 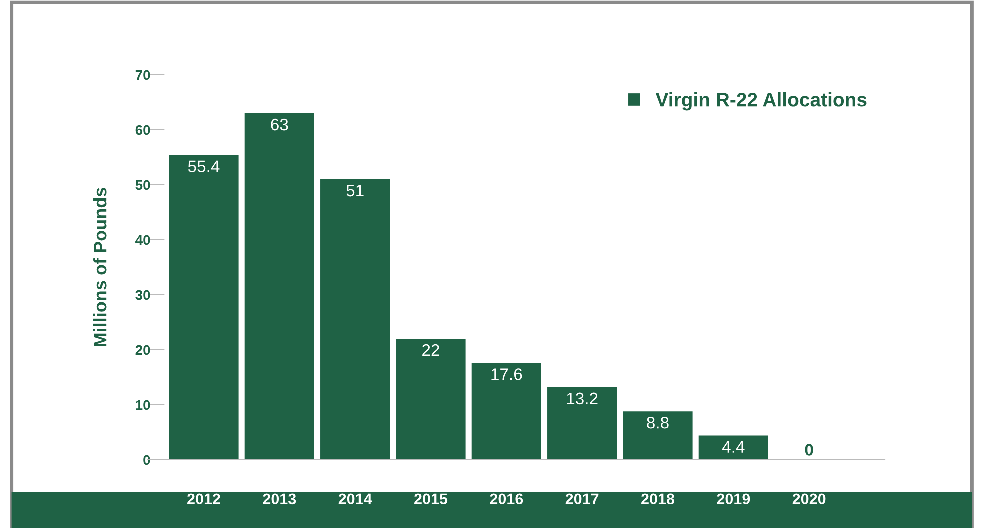 I want to click on x-tick-label: 2018, so click(x=658, y=499).